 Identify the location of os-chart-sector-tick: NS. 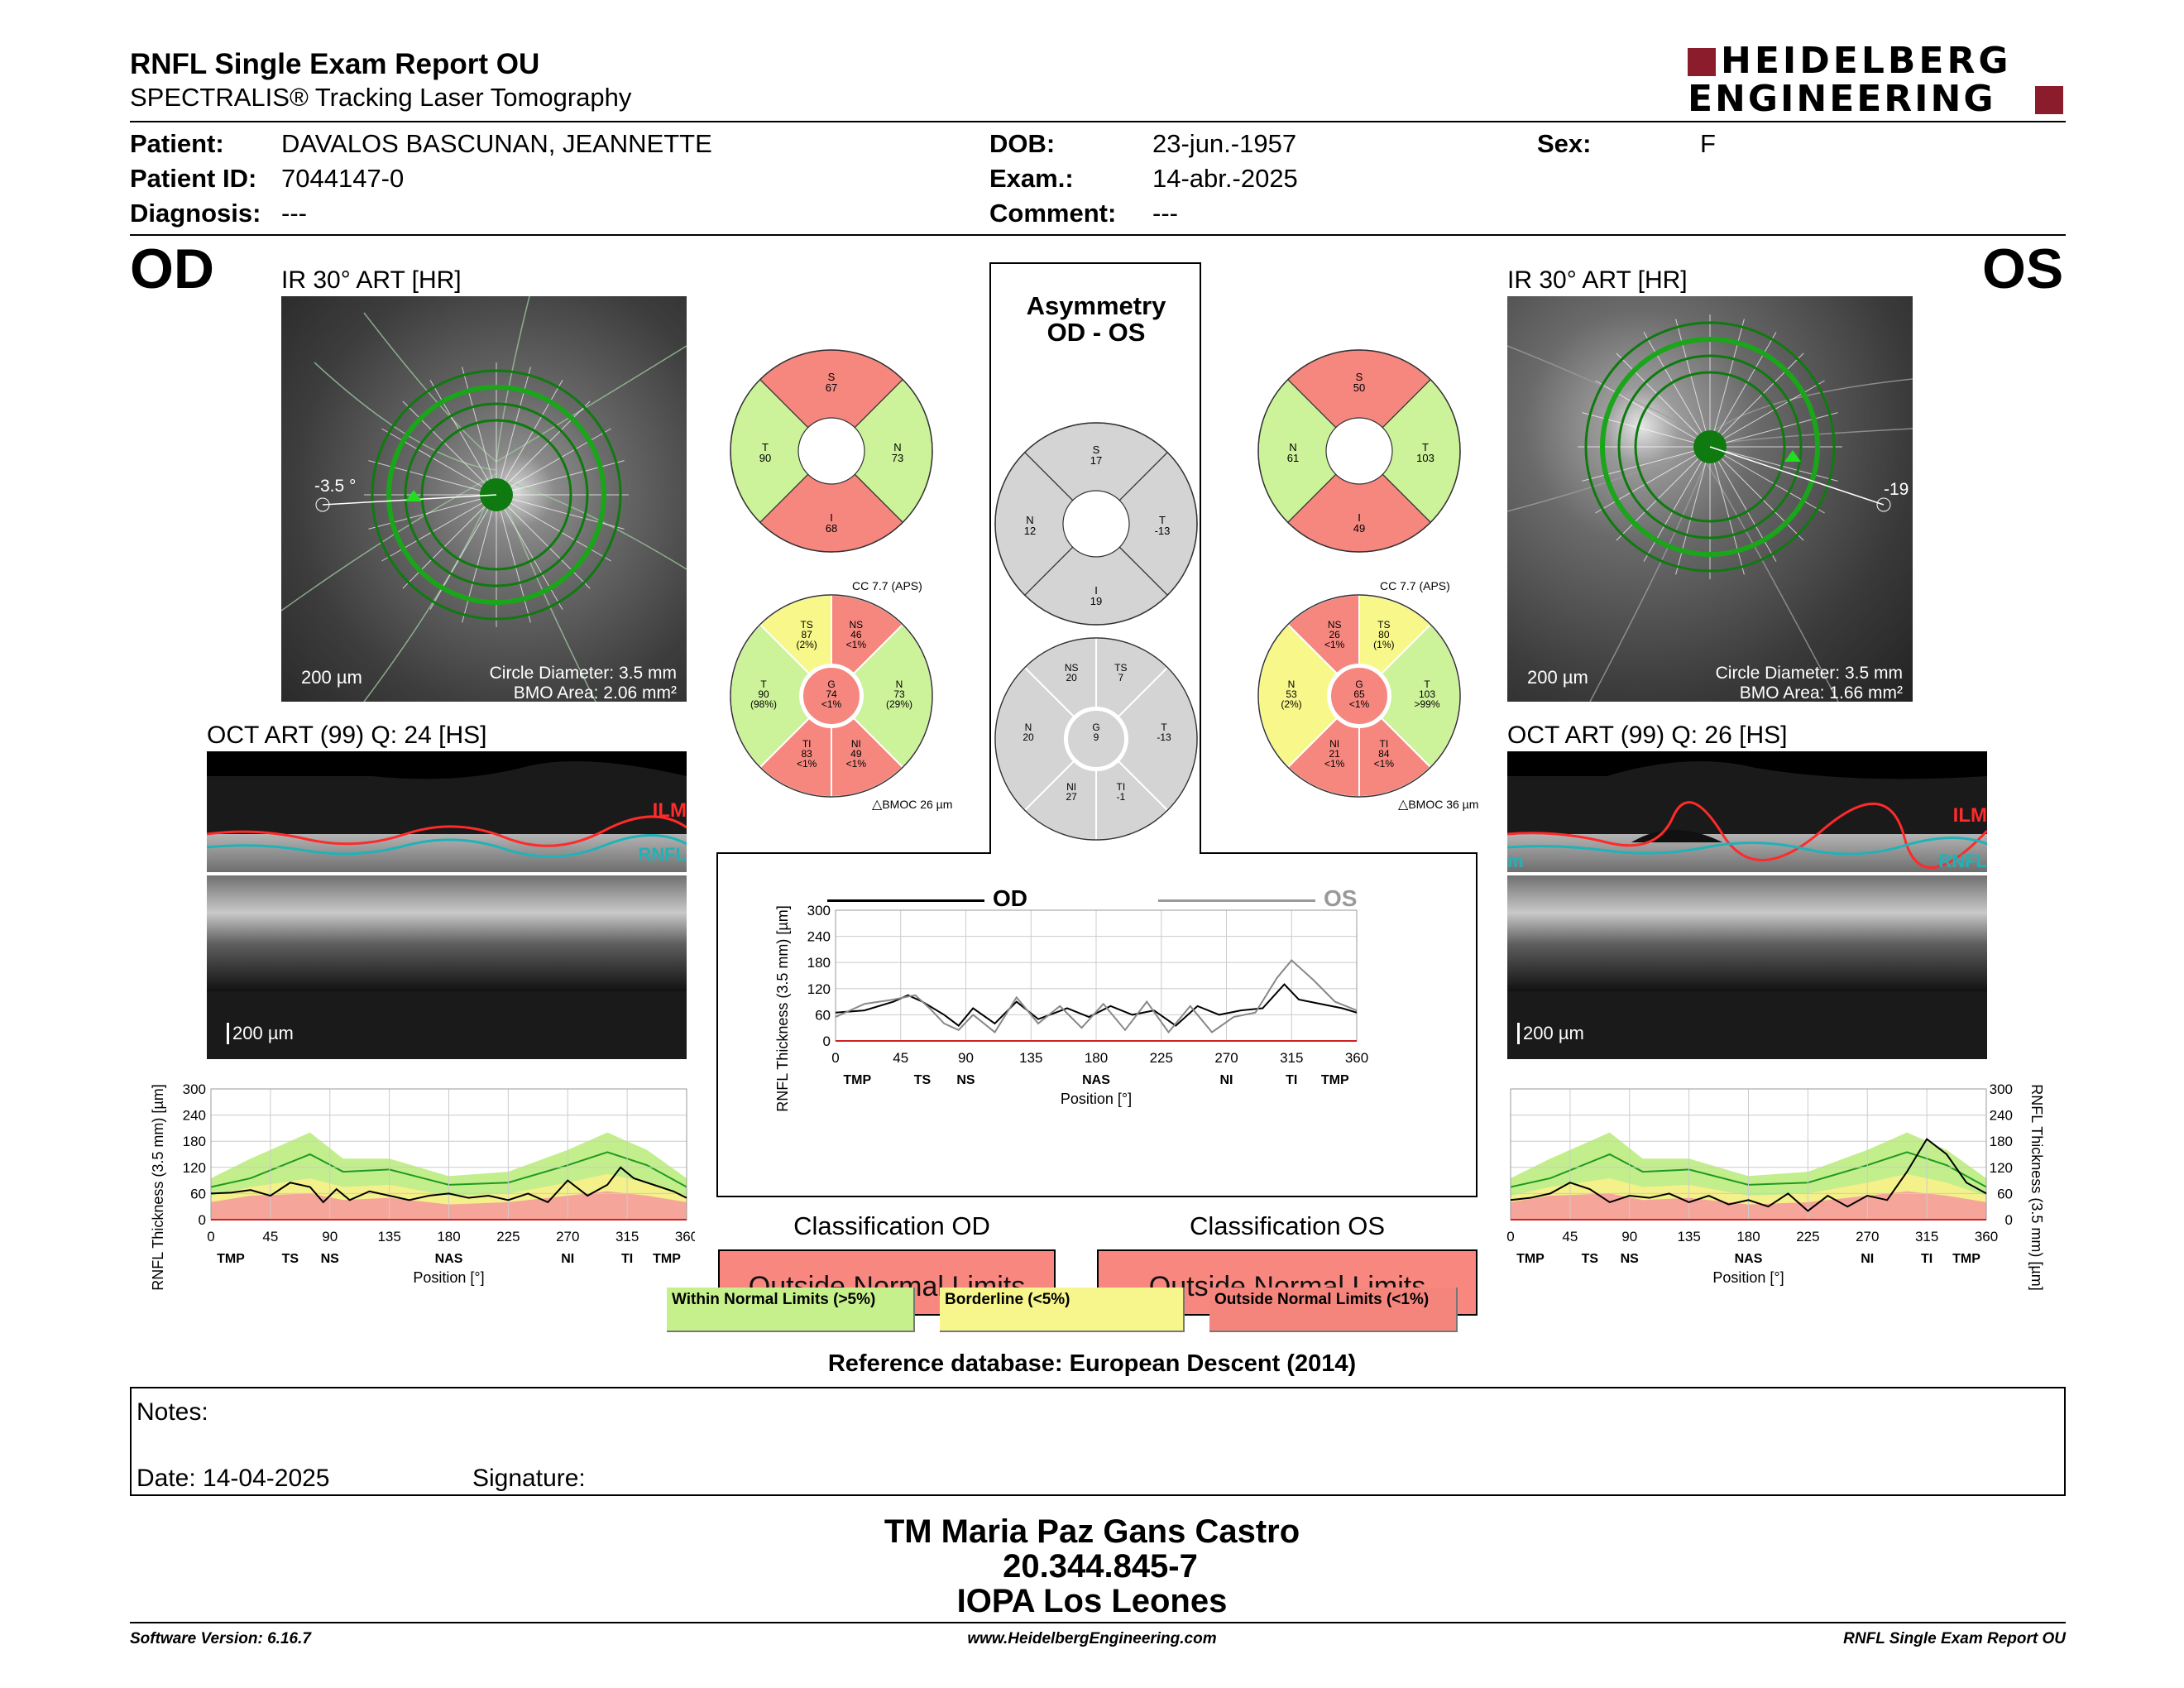
(1630, 1259).